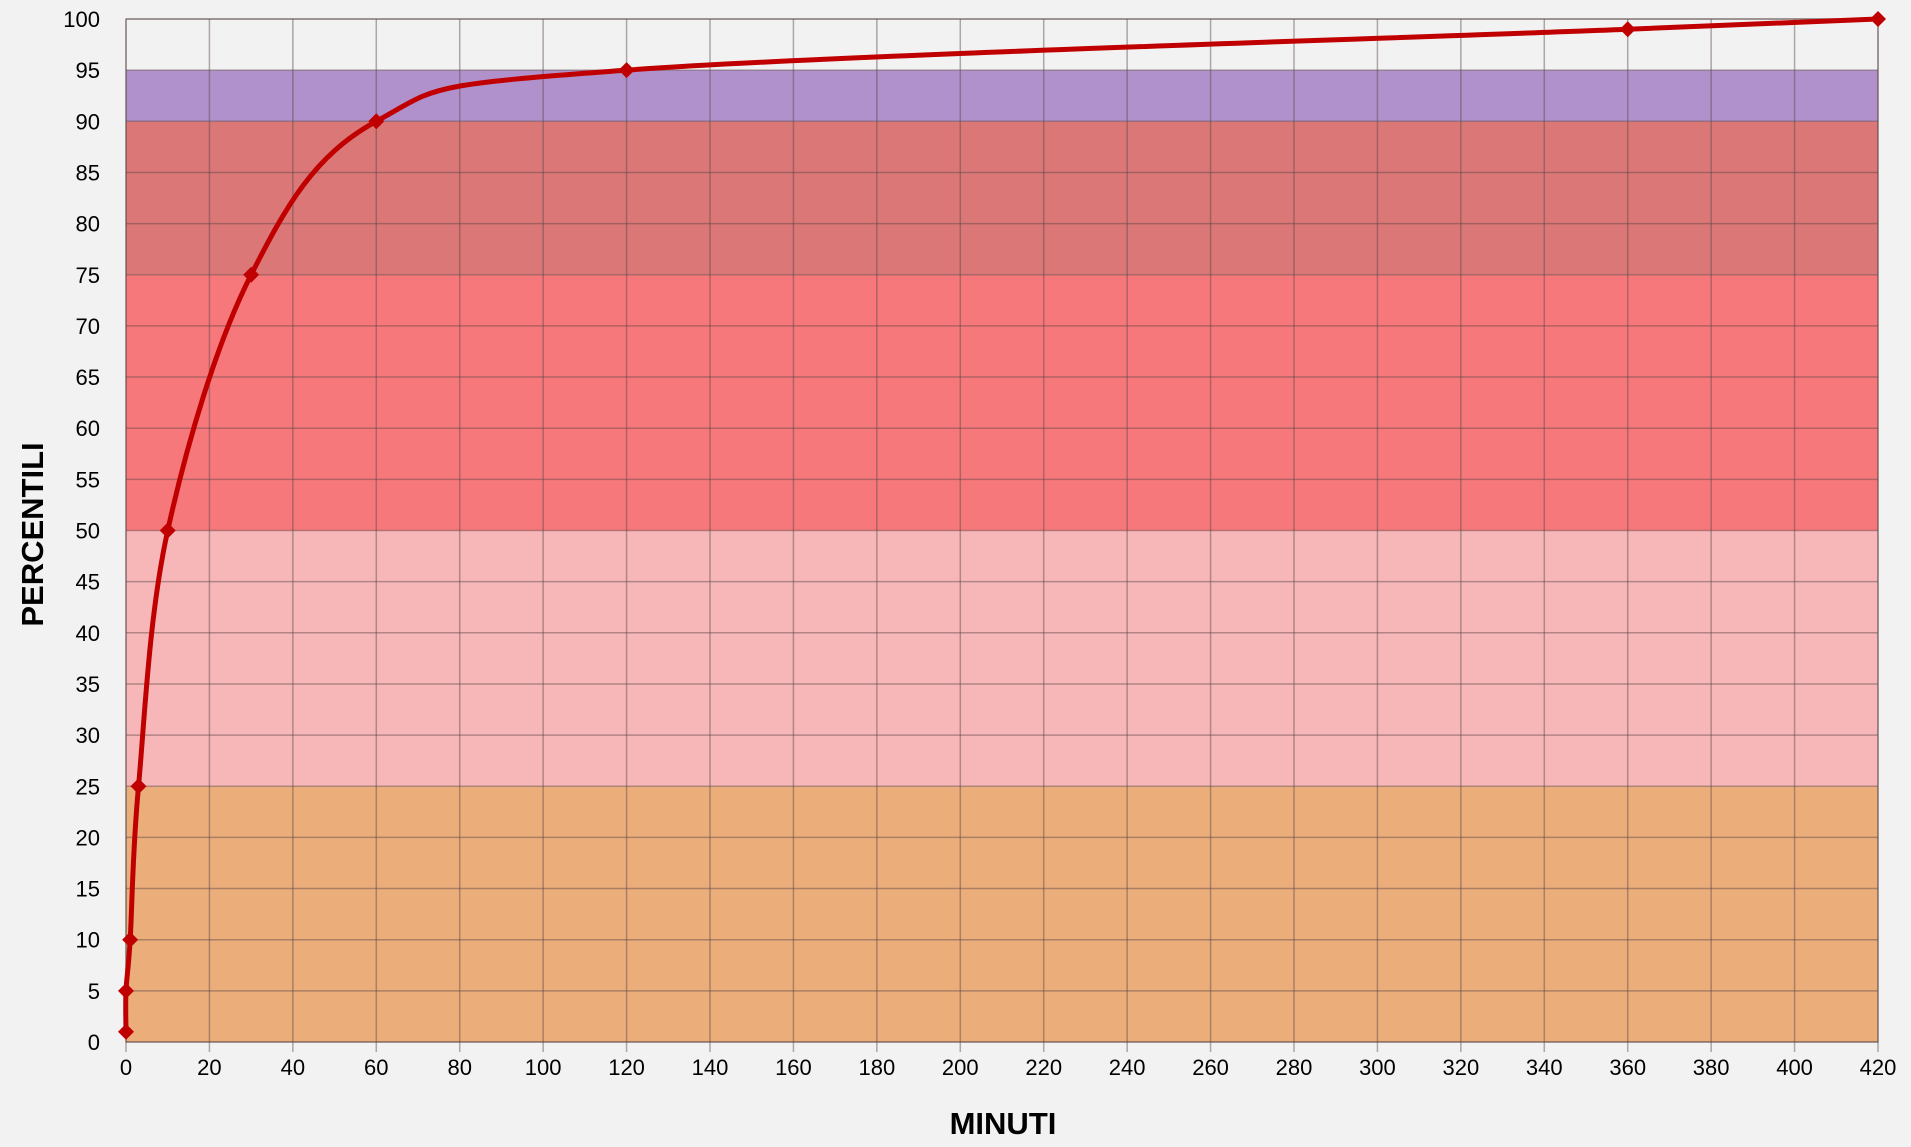 The height and width of the screenshot is (1147, 1911). I want to click on x-tick-label: 360, so click(1627, 1067).